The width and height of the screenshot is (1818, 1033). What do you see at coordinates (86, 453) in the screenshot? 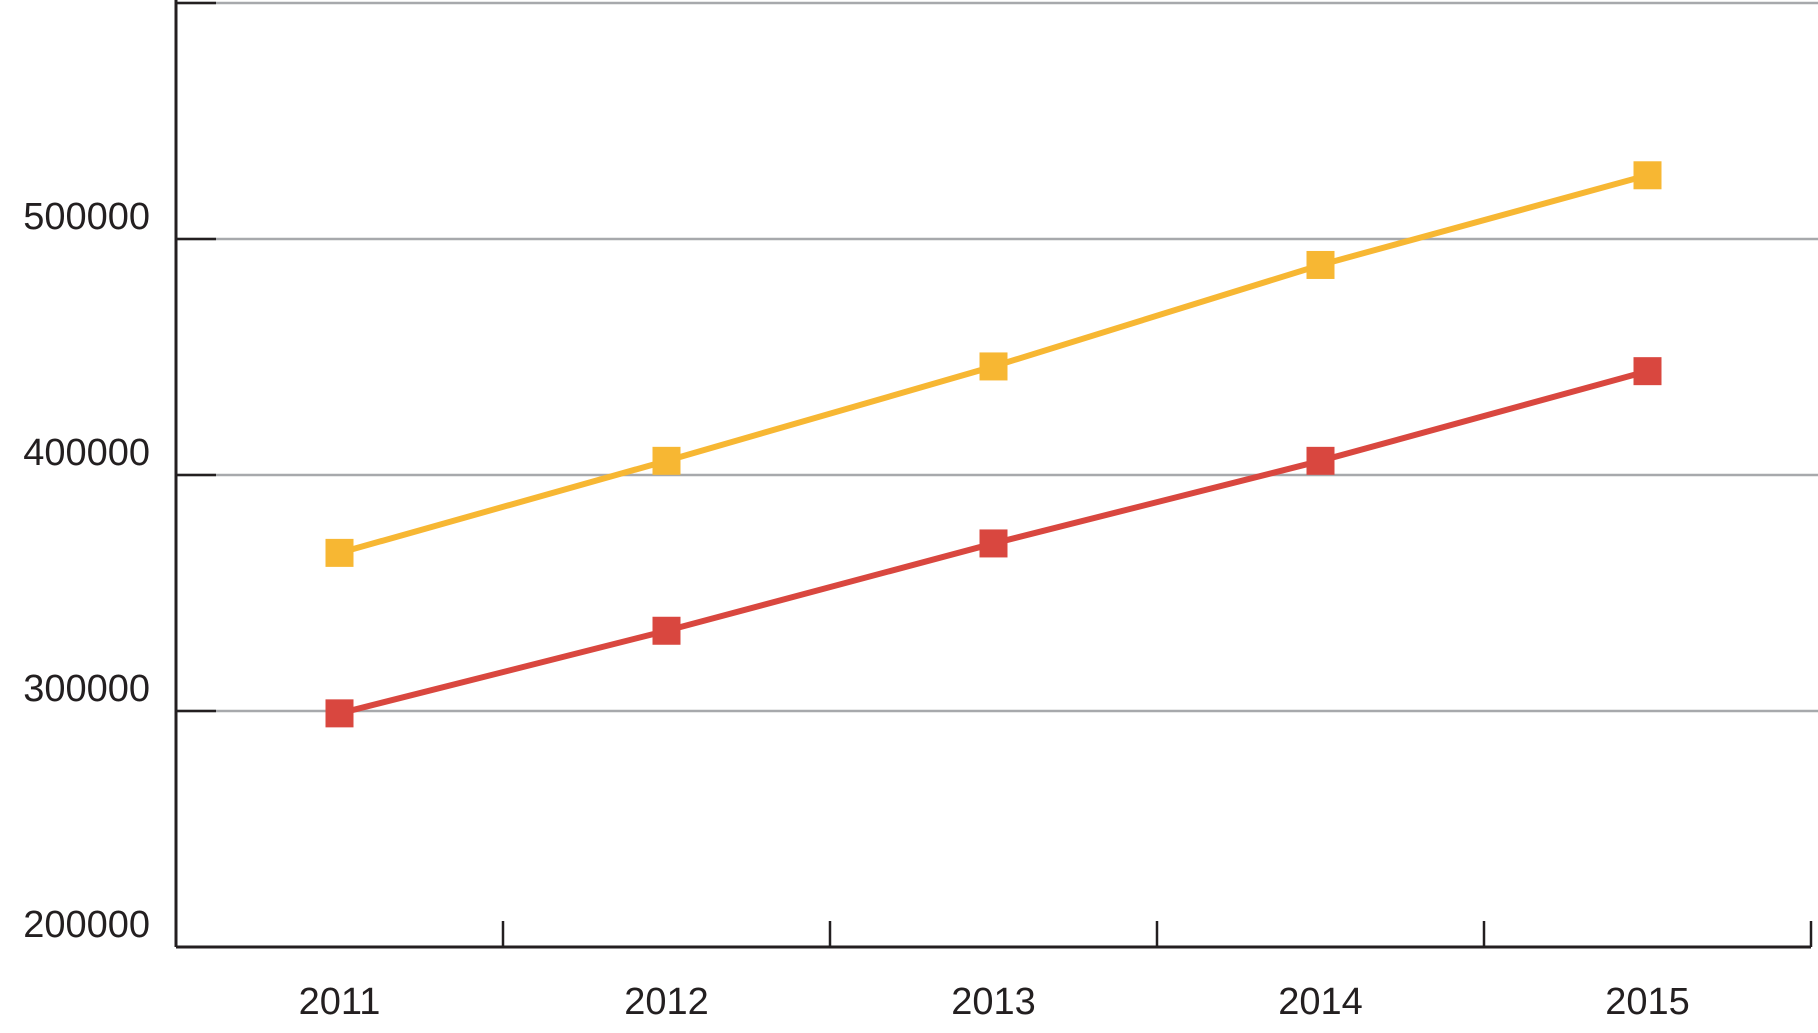
I see `y-tick-label: 400000` at bounding box center [86, 453].